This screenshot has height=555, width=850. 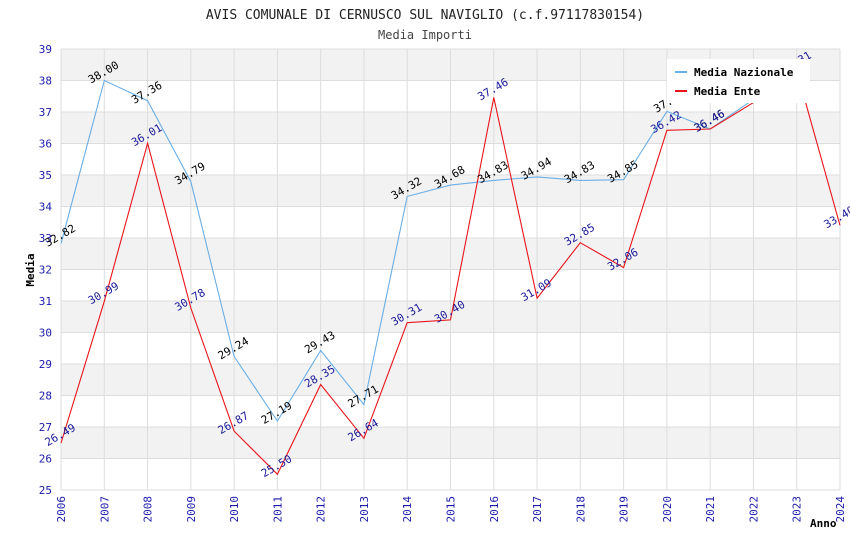 What do you see at coordinates (45, 49) in the screenshot?
I see `y-tick-label: 39` at bounding box center [45, 49].